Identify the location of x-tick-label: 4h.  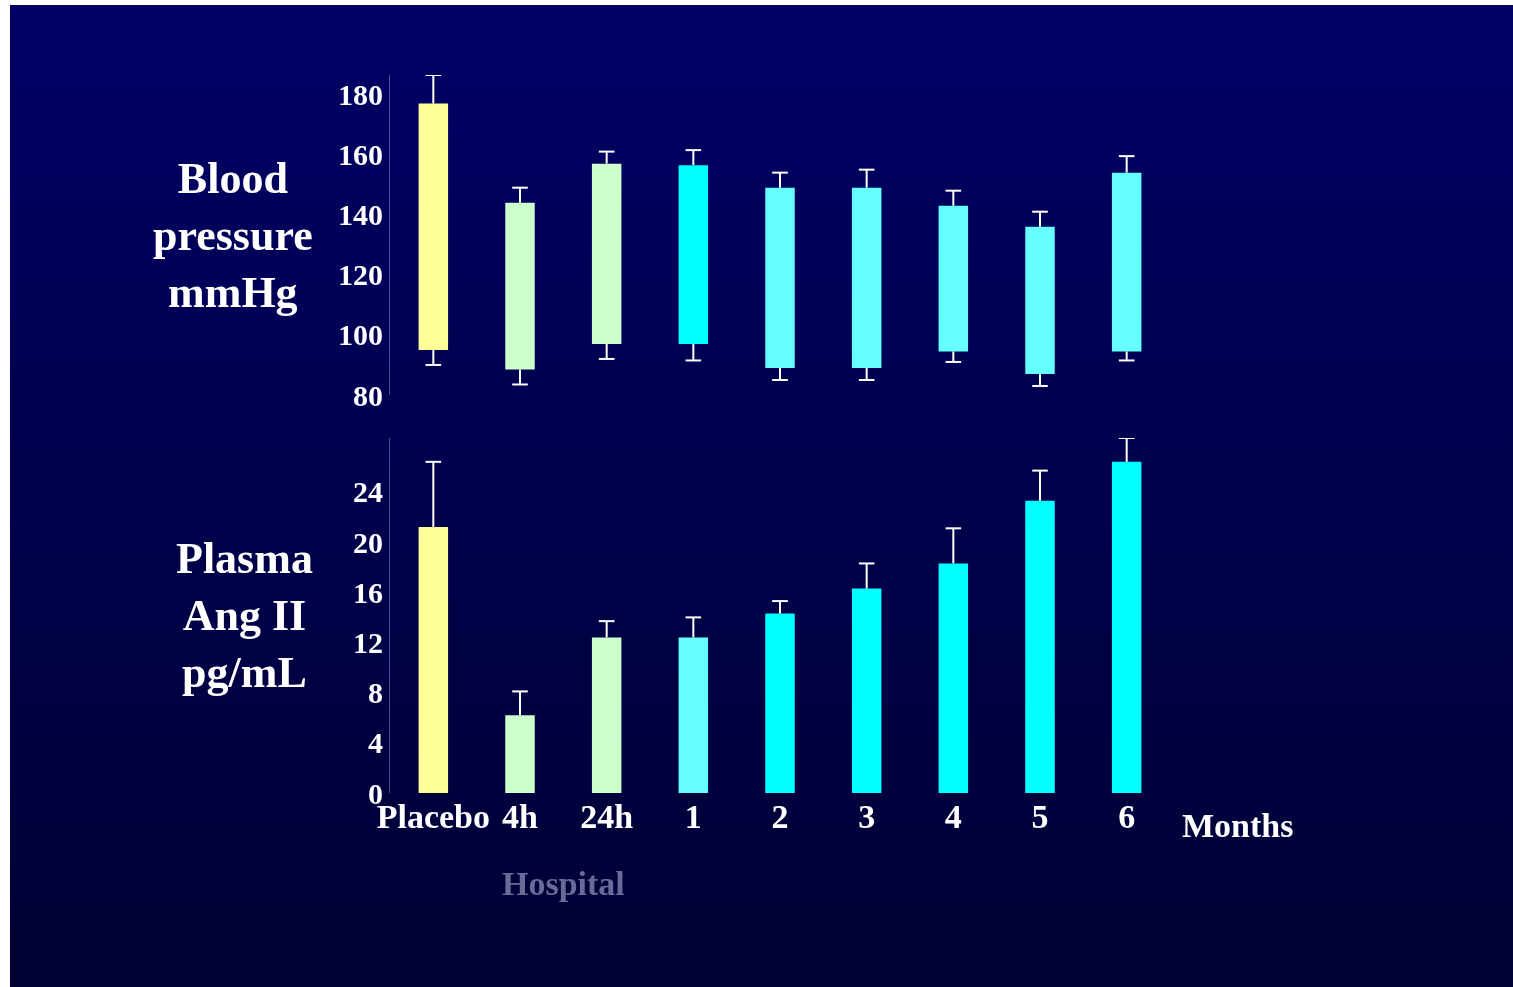
(520, 816).